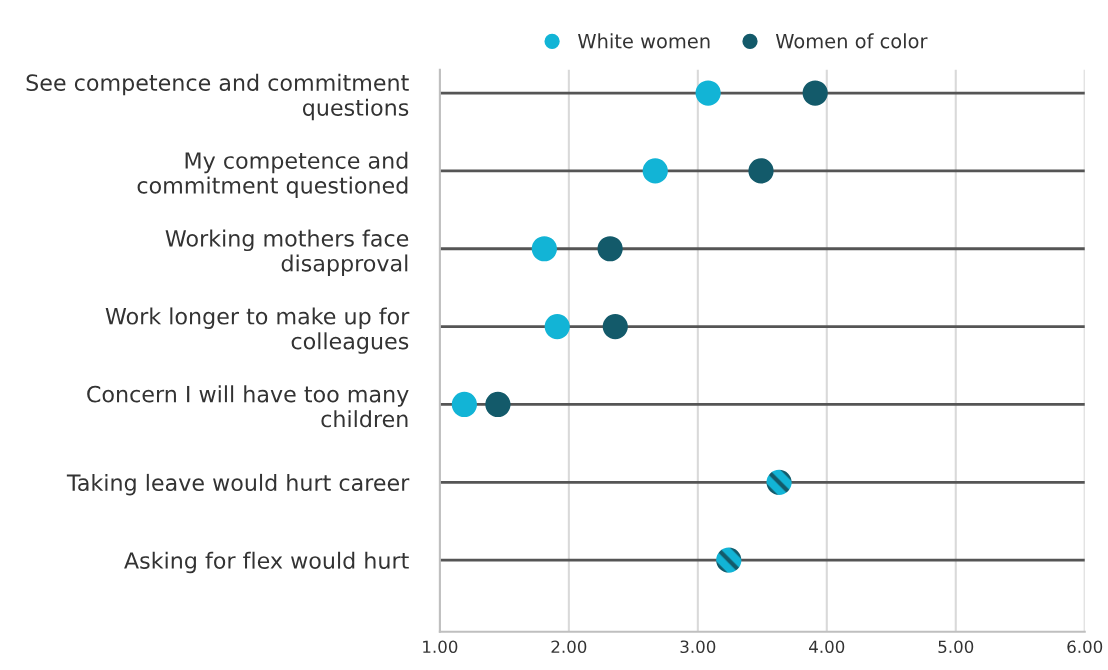 The height and width of the screenshot is (670, 1108). What do you see at coordinates (956, 647) in the screenshot?
I see `x-tick-label: 5.00` at bounding box center [956, 647].